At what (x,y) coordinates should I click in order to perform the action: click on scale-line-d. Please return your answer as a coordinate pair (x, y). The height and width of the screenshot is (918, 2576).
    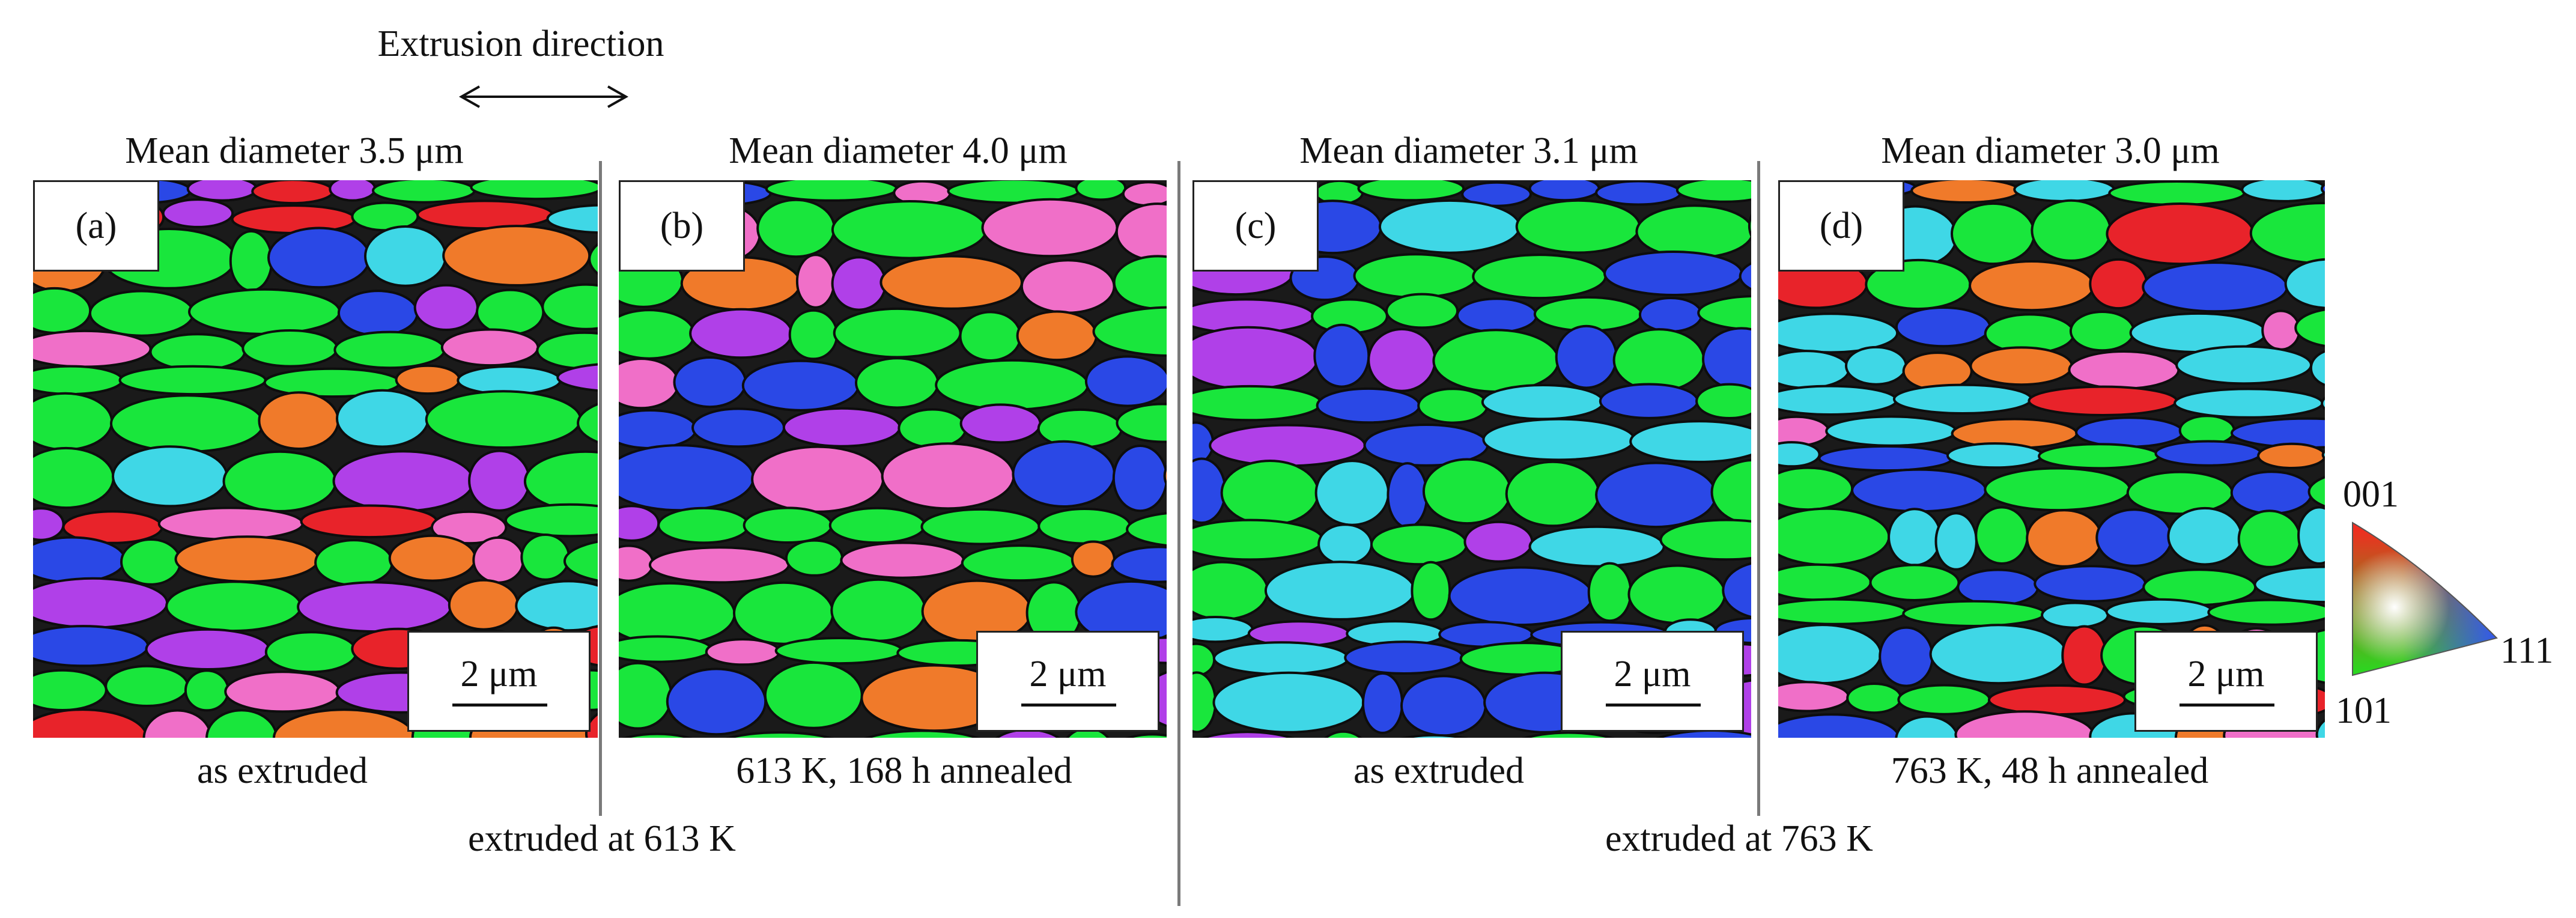
    Looking at the image, I should click on (2227, 705).